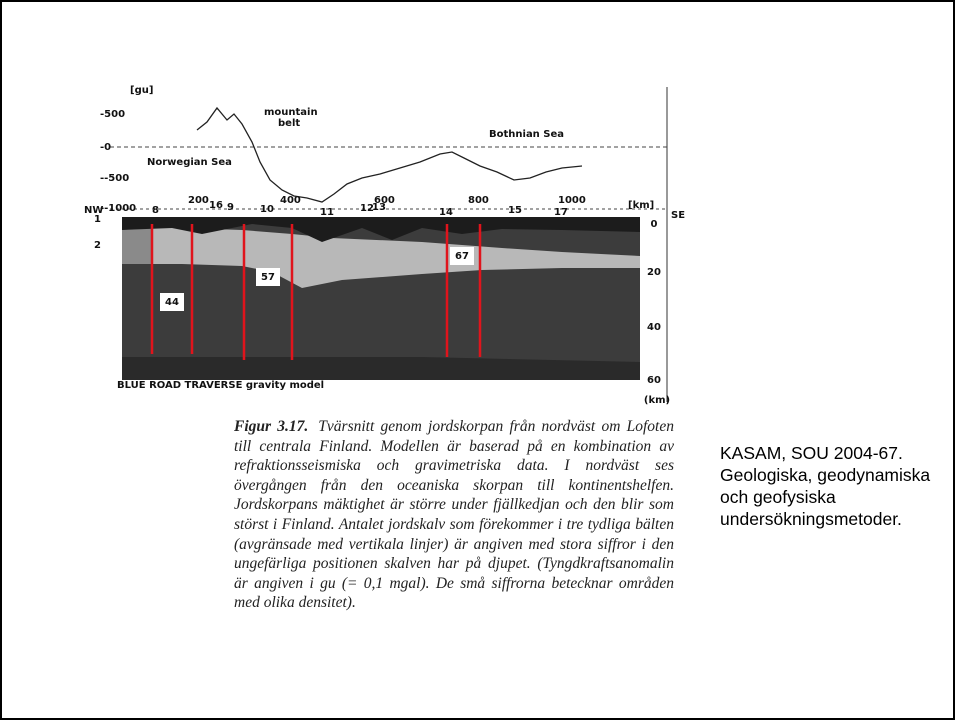 The height and width of the screenshot is (720, 955). I want to click on gravity-tick: -0, so click(105, 147).